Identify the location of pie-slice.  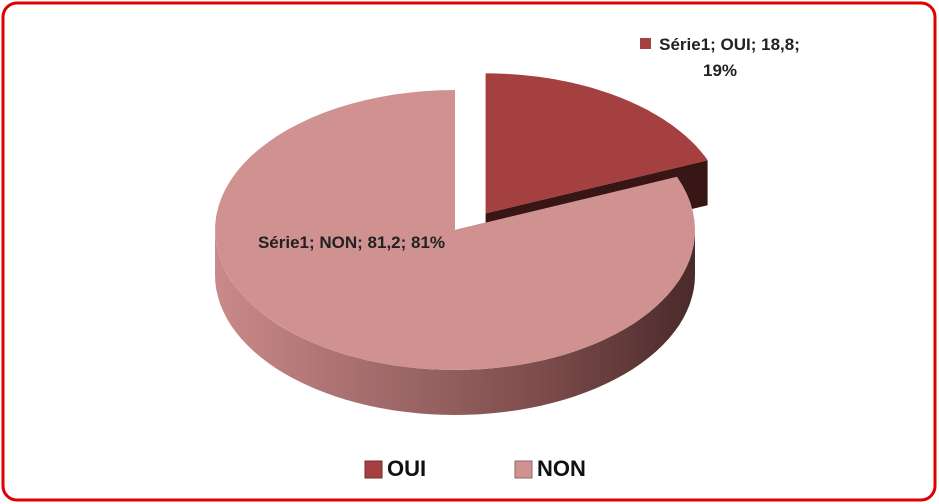
(596, 143).